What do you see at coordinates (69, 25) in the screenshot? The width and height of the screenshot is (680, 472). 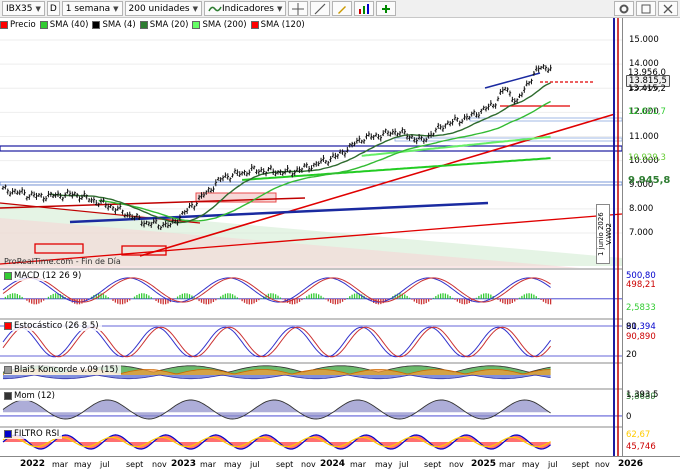 I see `legend-label: SMA (40)` at bounding box center [69, 25].